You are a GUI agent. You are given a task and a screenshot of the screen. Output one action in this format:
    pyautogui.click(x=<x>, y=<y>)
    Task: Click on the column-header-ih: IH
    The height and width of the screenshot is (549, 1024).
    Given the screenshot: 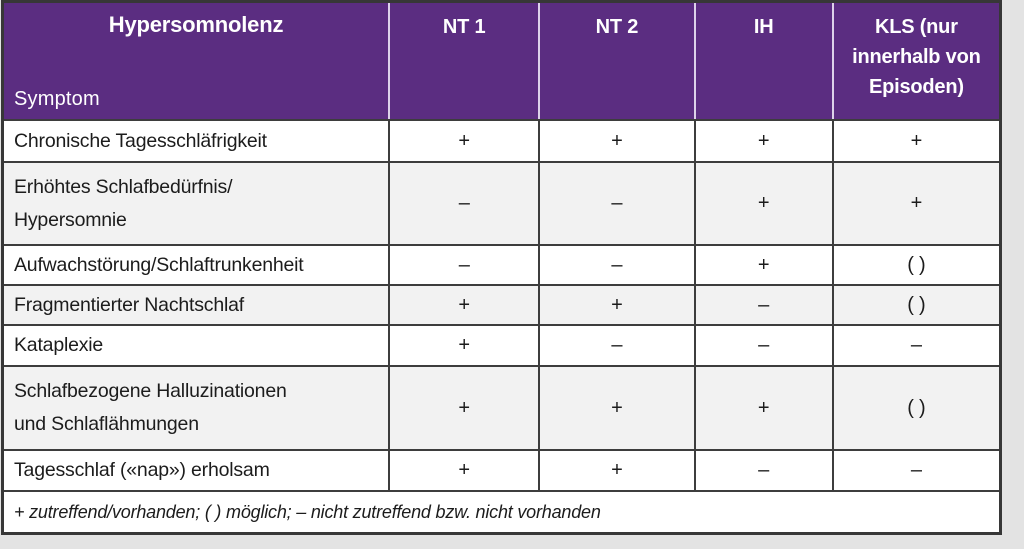 What is the action you would take?
    pyautogui.click(x=764, y=61)
    